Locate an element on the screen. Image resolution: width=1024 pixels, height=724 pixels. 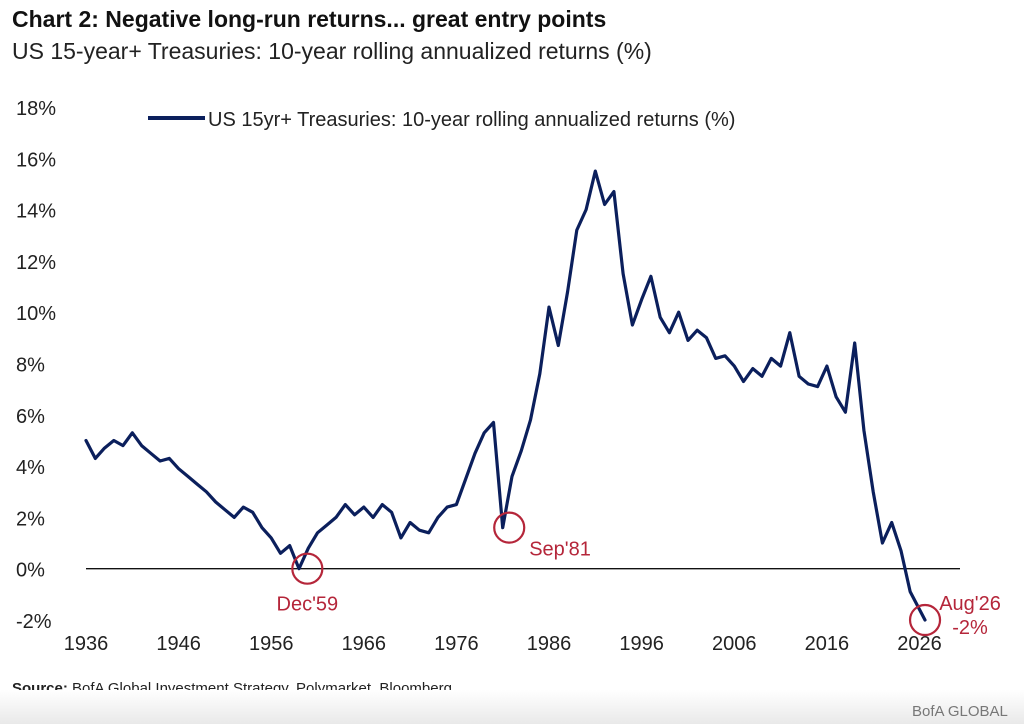
y-tick-label: 4% is located at coordinates (30, 468).